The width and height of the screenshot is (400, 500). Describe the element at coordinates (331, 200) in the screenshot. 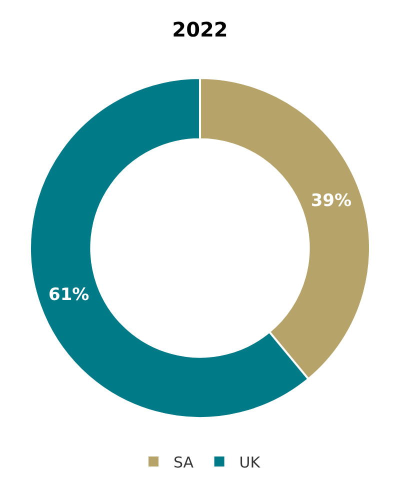

I see `data-label: 39%` at that location.